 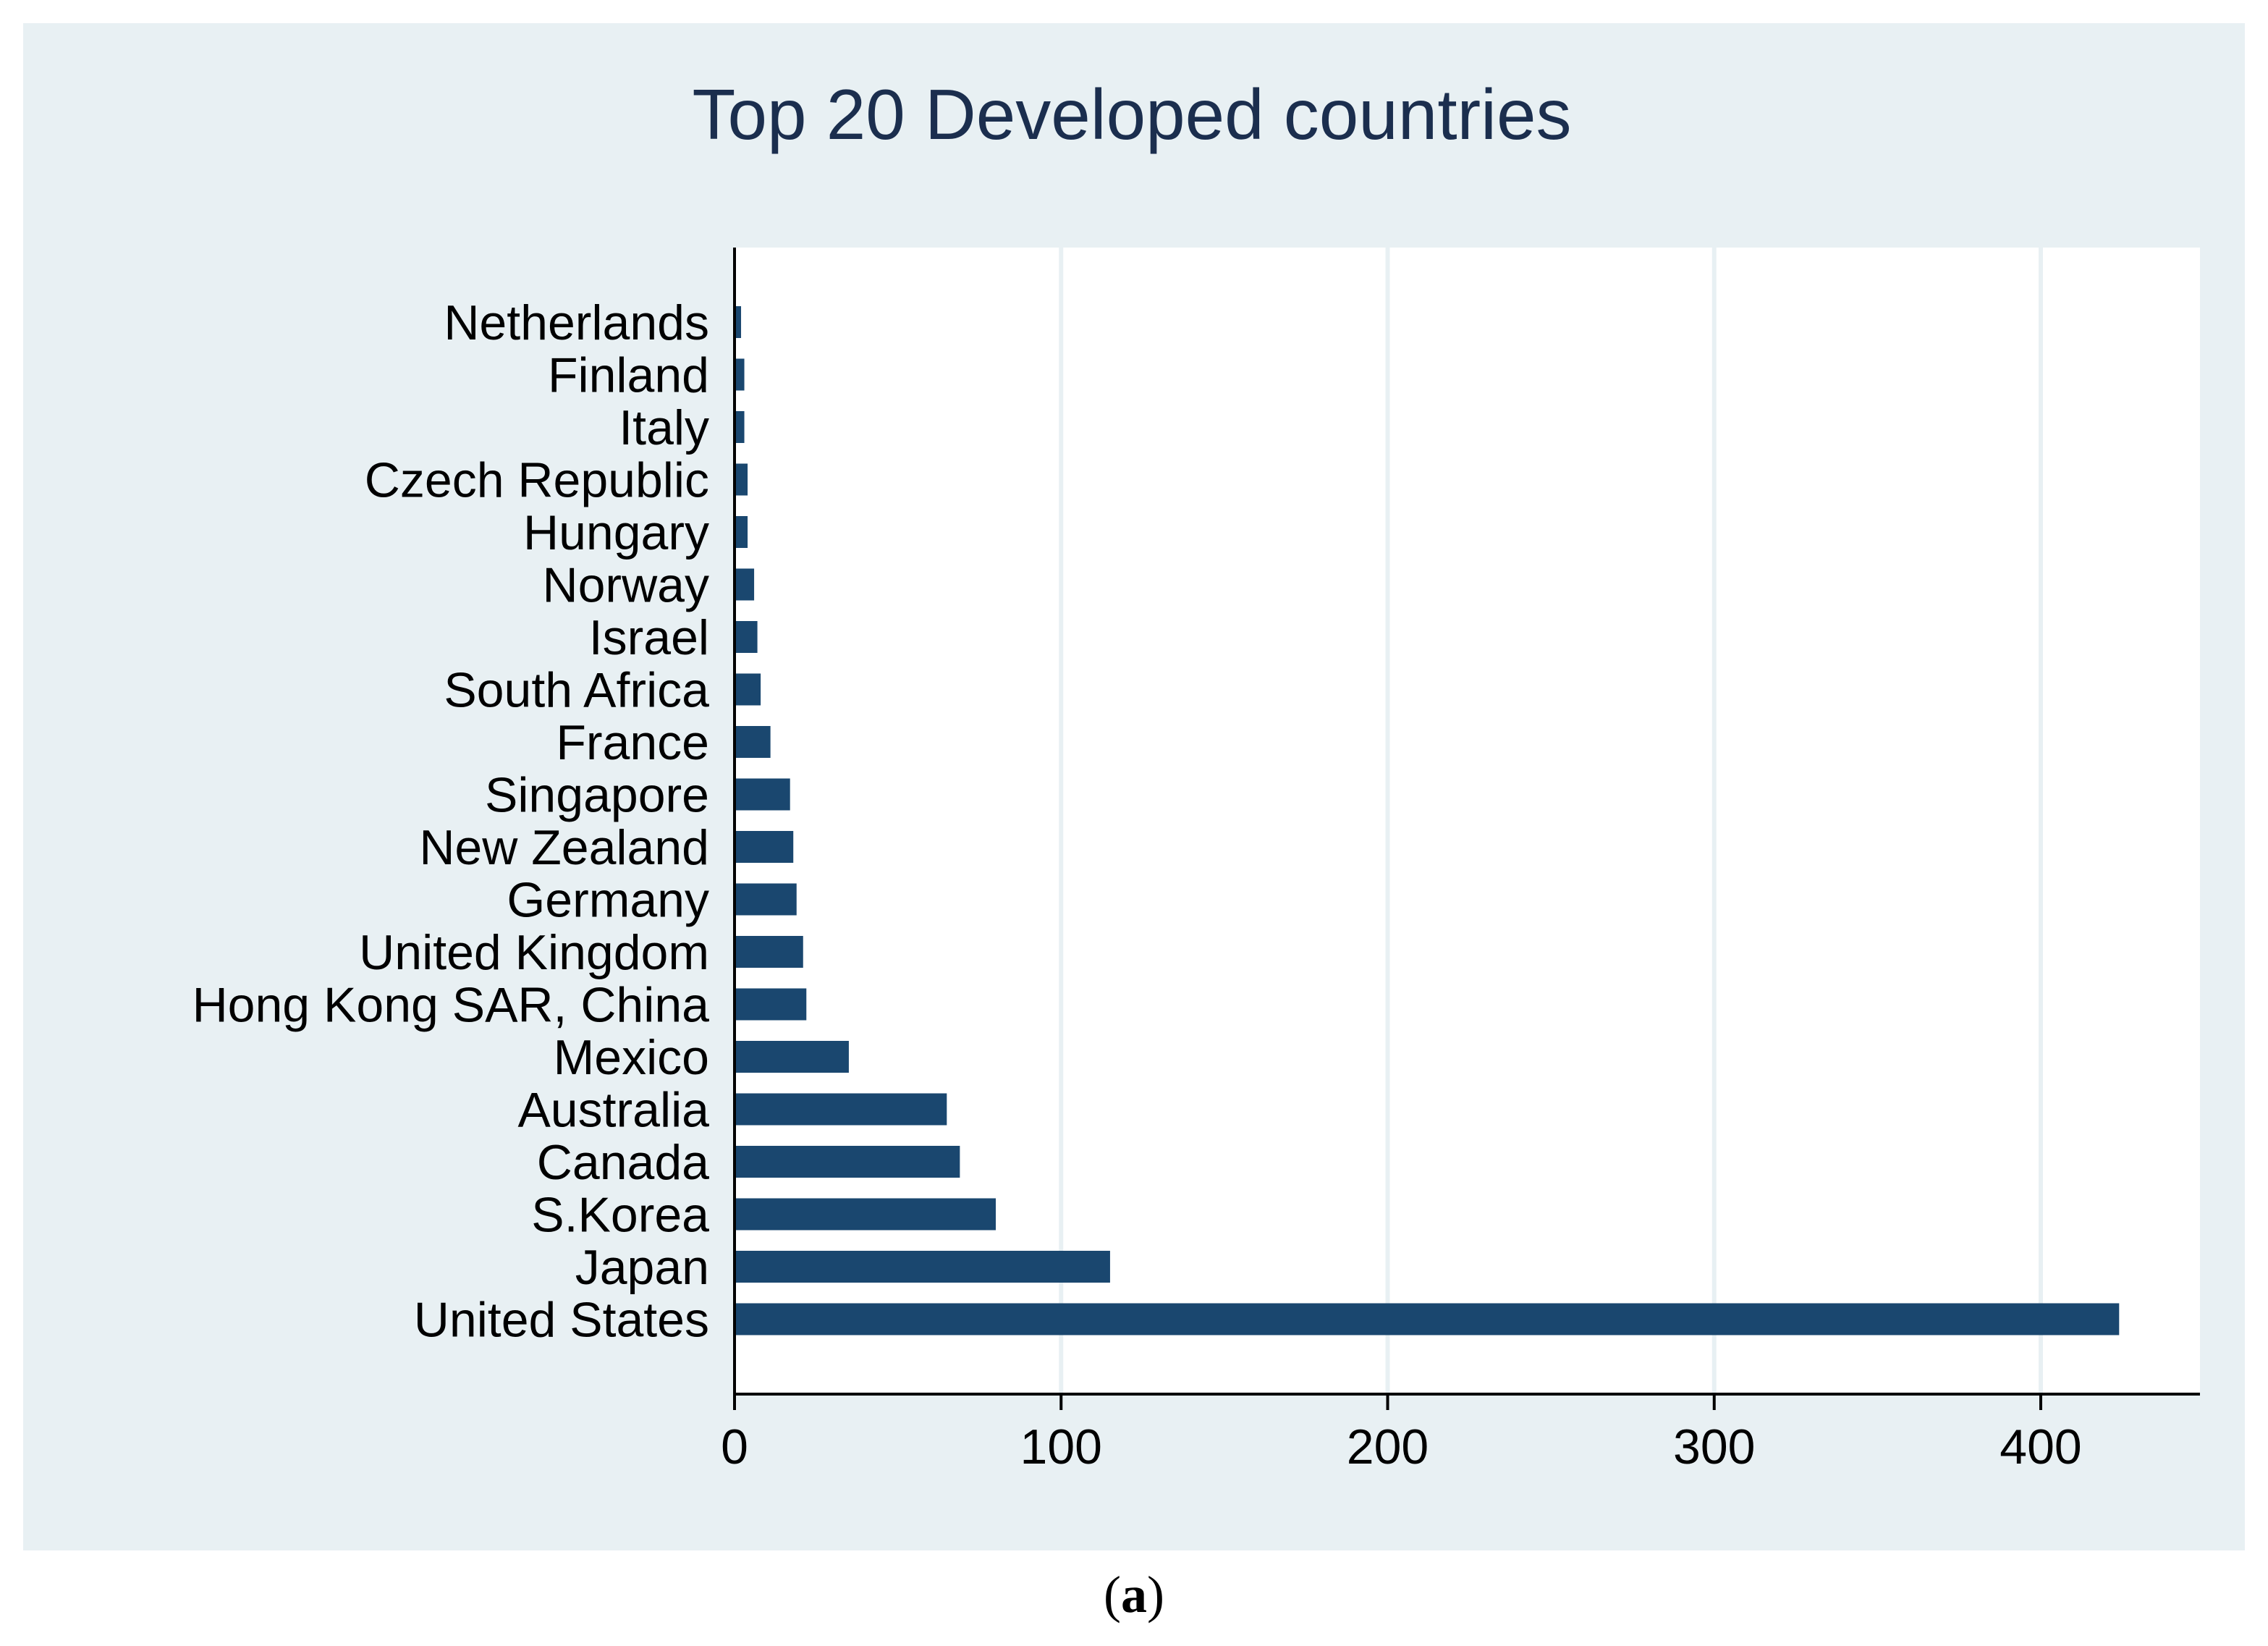 I want to click on x-tick-label: 400, so click(x=2040, y=1446).